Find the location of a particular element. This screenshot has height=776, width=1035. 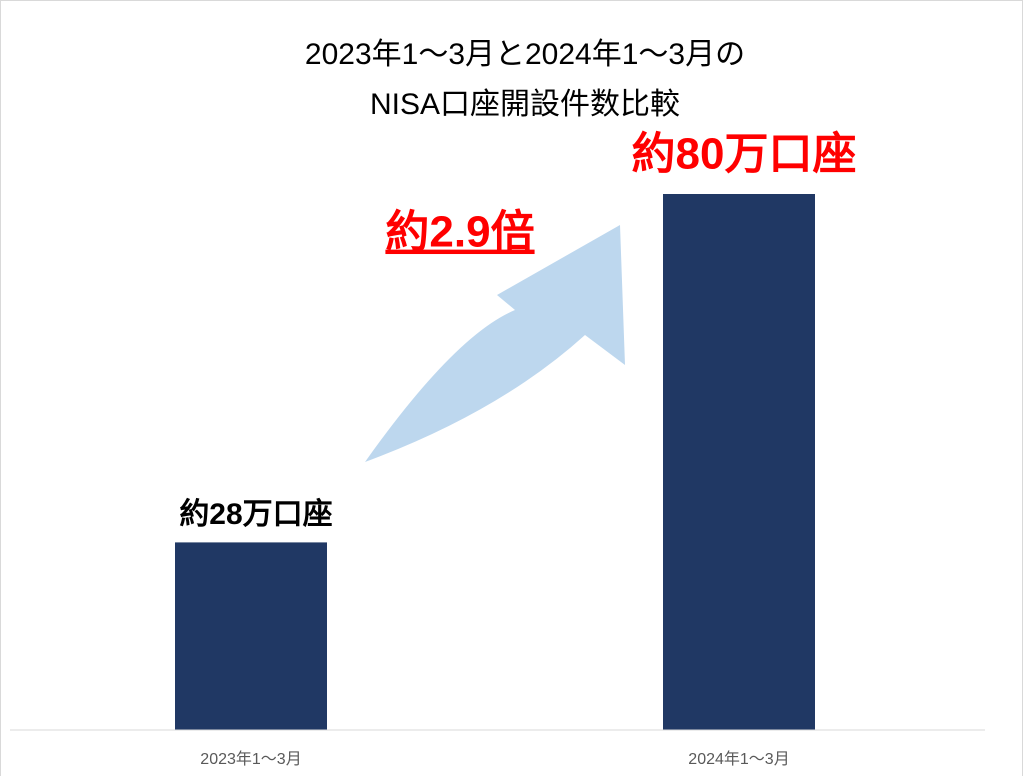

x-tick-label: 2024年1～3月 is located at coordinates (738, 759).